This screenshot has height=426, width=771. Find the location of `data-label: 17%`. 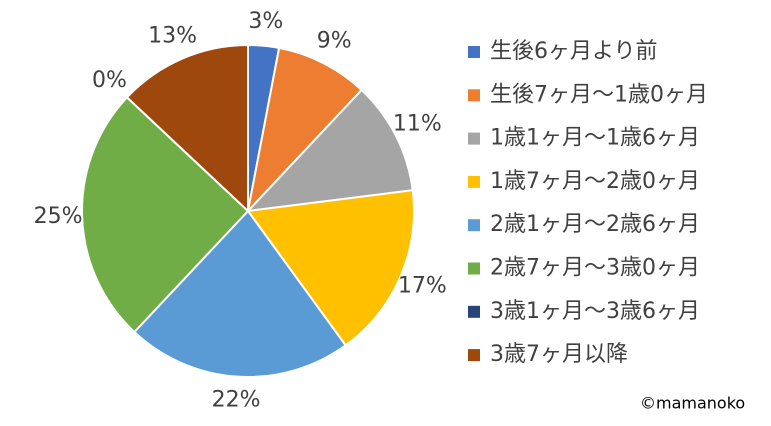

data-label: 17% is located at coordinates (422, 285).